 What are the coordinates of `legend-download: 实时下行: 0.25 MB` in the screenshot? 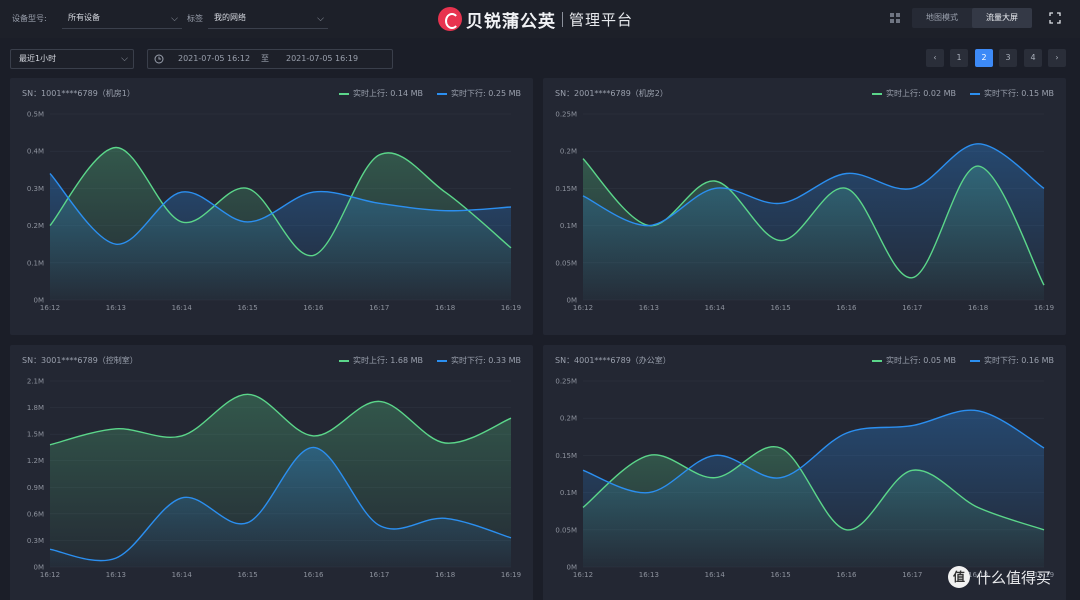 It's located at (479, 93).